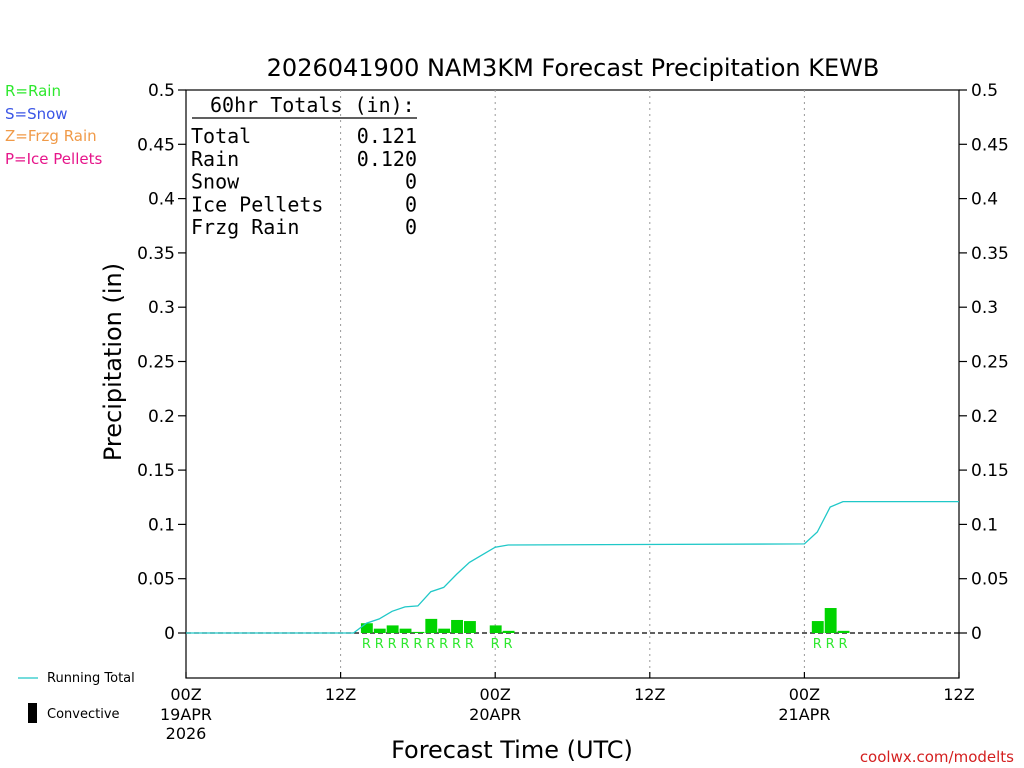  Describe the element at coordinates (392, 644) in the screenshot. I see `ptype-marker-2: R` at that location.